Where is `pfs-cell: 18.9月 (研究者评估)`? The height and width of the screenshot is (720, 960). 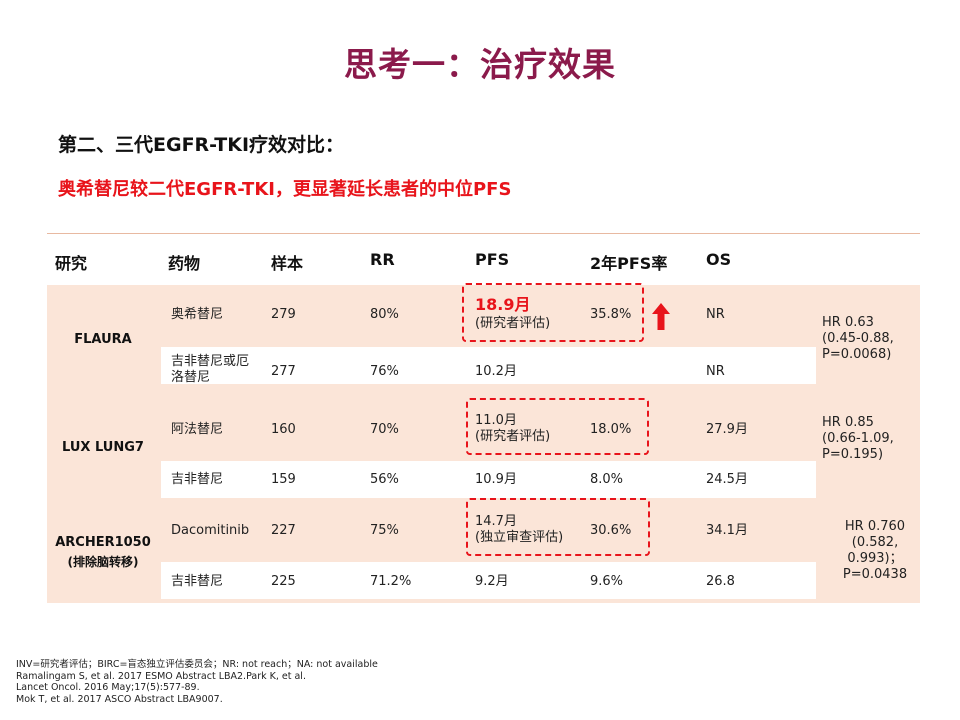 pfs-cell: 18.9月 (研究者评估) is located at coordinates (512, 314).